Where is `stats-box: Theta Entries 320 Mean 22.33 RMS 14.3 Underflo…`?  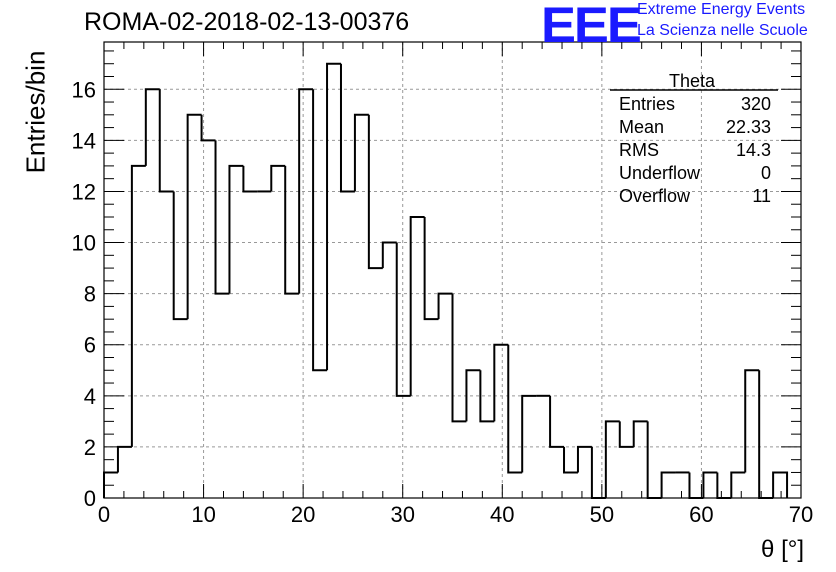 stats-box: Theta Entries 320 Mean 22.33 RMS 14.3 Underflo… is located at coordinates (694, 138).